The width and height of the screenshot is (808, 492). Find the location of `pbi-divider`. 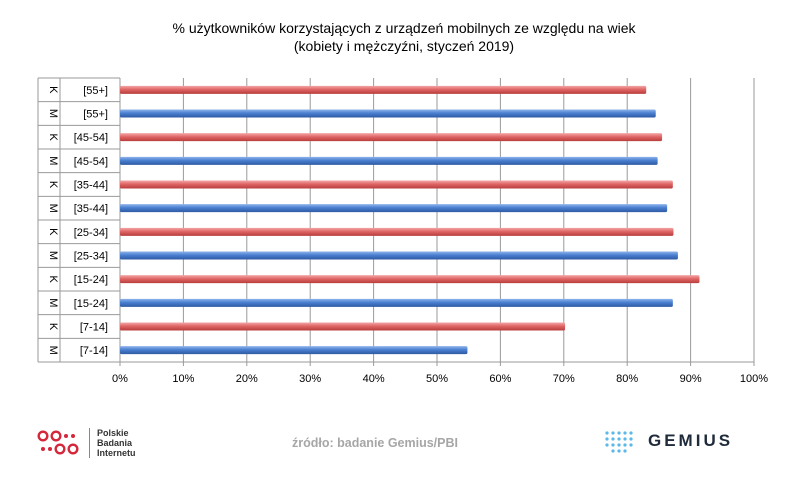

pbi-divider is located at coordinates (89, 443).